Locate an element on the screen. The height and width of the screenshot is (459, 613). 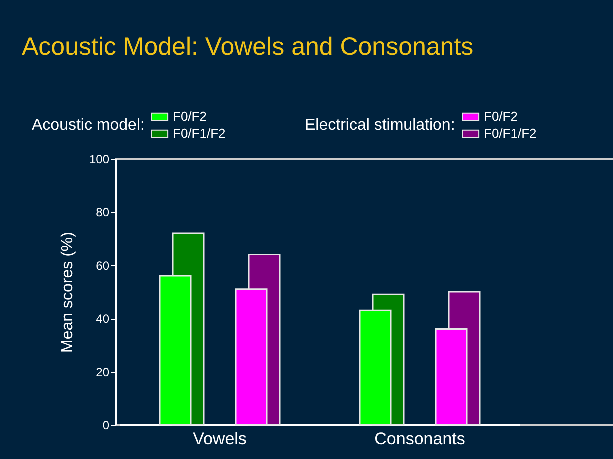
text: Acoustic model: is located at coordinates (88, 125).